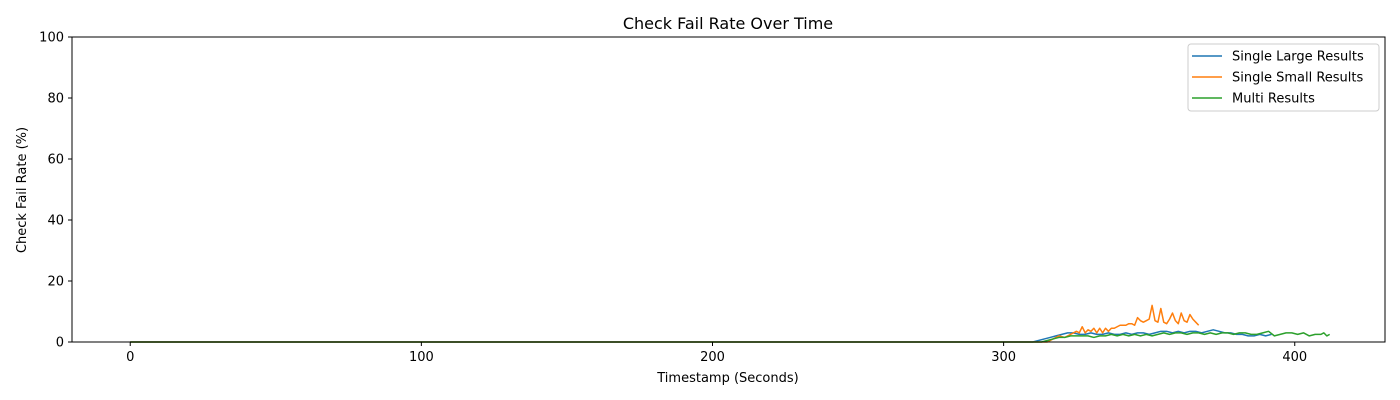 This screenshot has width=1400, height=400. Describe the element at coordinates (22, 190) in the screenshot. I see `y-axis-label: Check Fail Rate (%)` at that location.